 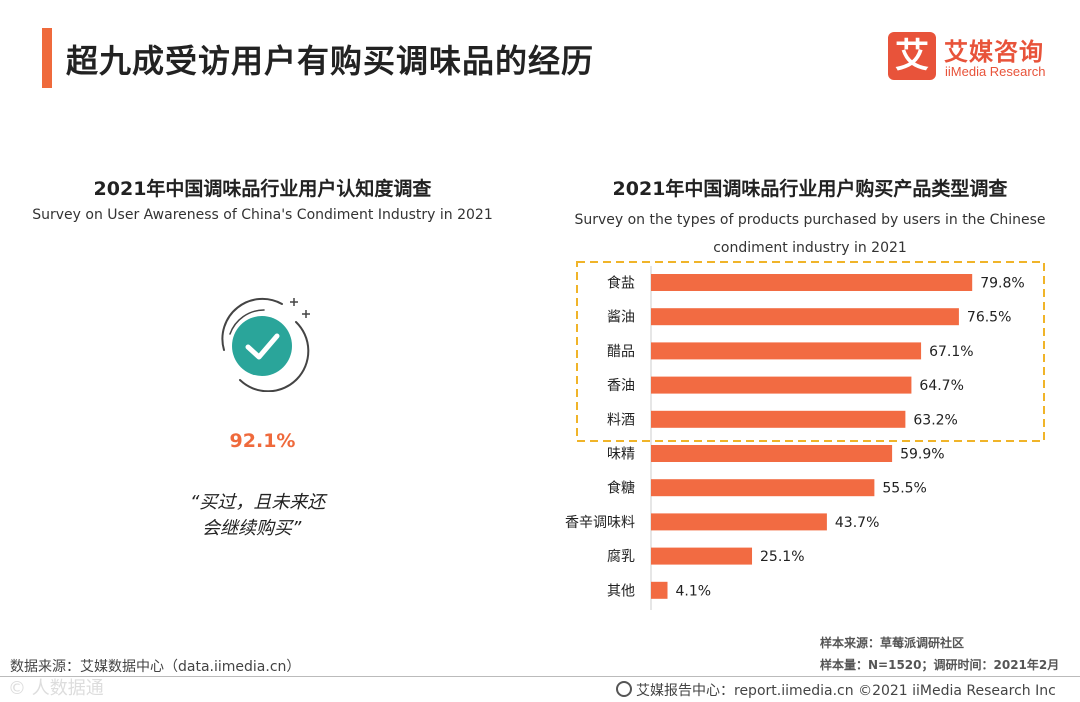 I want to click on quote-line-1: “买过，且未来还, so click(x=258, y=502).